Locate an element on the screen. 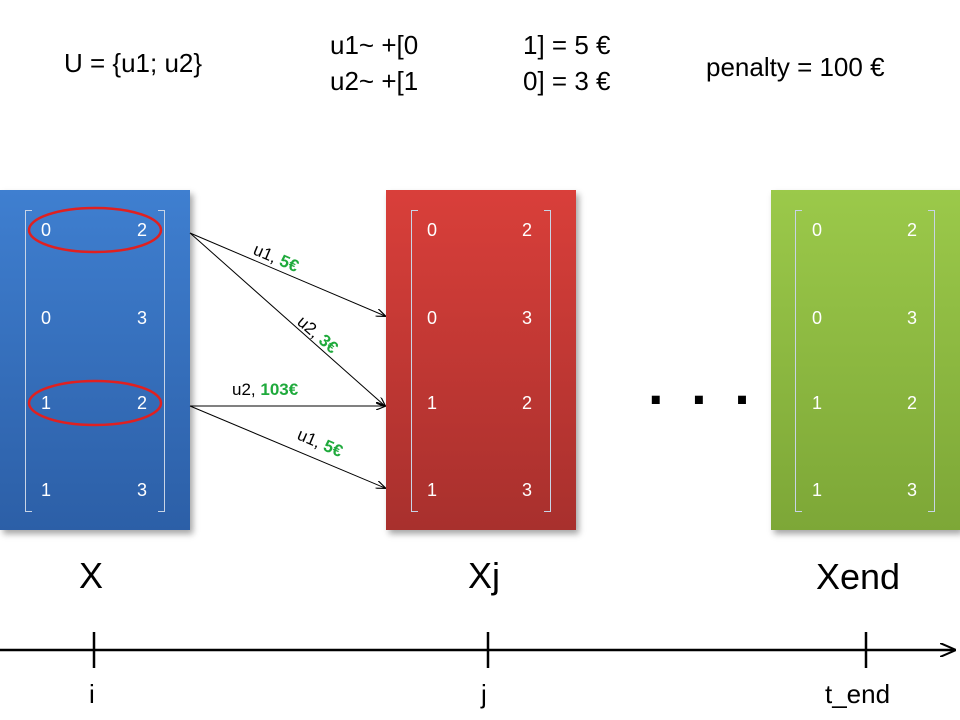 The image size is (960, 720). state-box-xj: 0 2 0 3 1 2 1 3 is located at coordinates (481, 360).